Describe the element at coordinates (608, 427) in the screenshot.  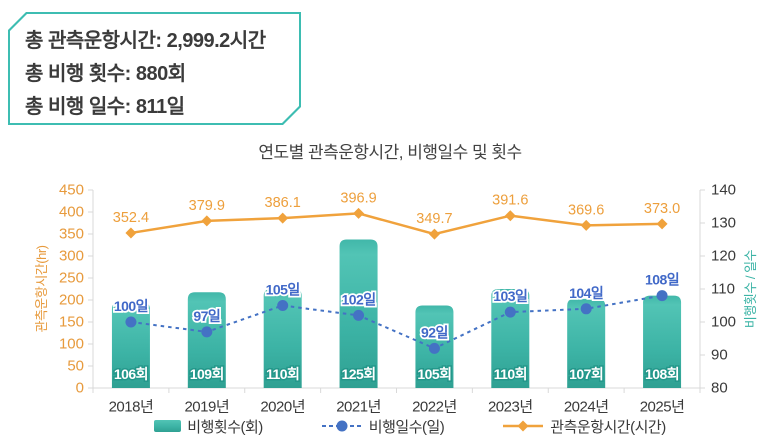
I see `legend-label: 관측운항시간(시간)` at that location.